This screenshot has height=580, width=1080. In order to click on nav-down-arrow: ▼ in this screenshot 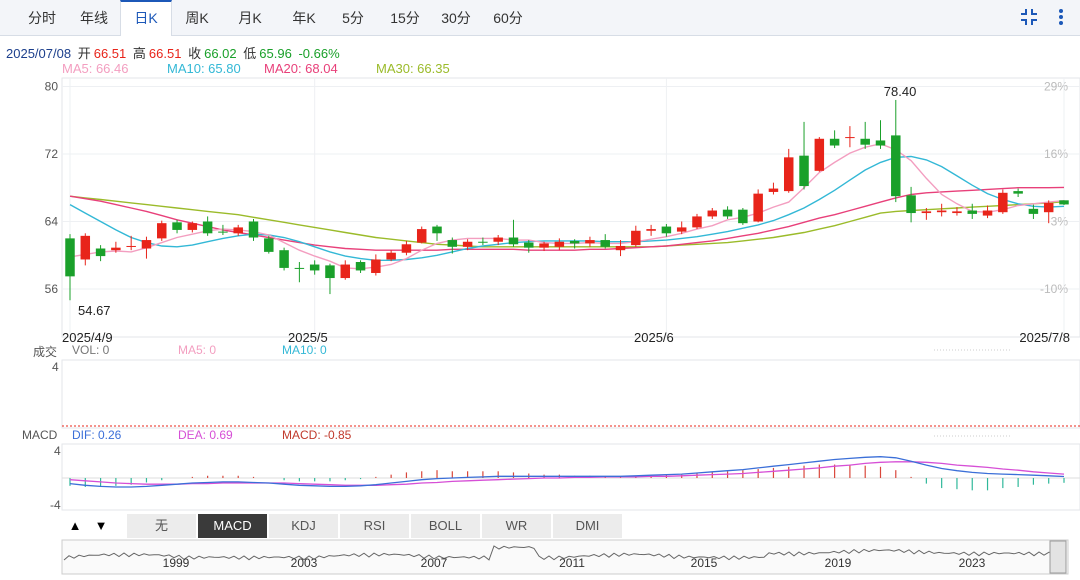, I will do `click(101, 525)`.